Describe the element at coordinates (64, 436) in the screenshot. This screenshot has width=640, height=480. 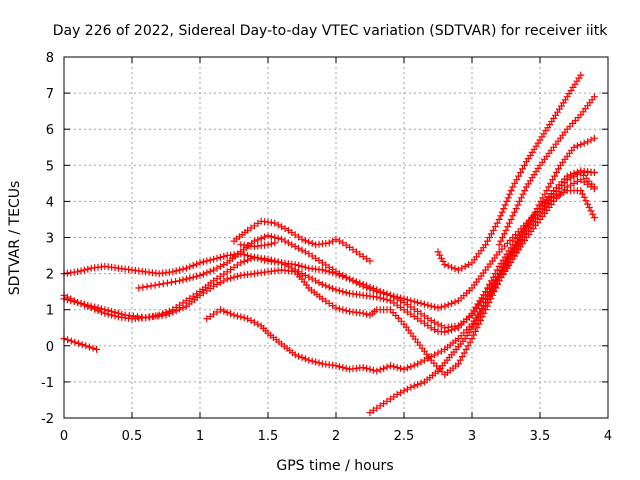
I see `x-tick-label: 0` at that location.